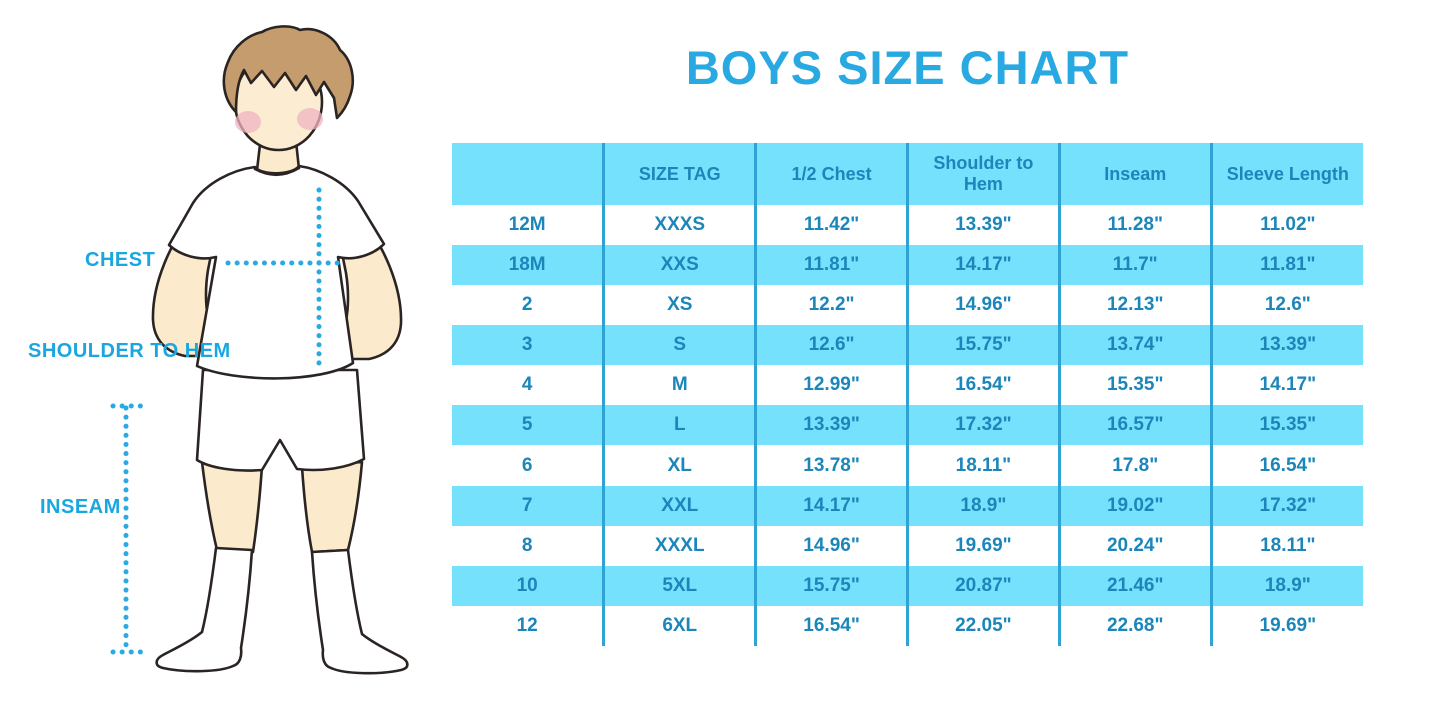  I want to click on table-cell: 11.28", so click(1136, 225).